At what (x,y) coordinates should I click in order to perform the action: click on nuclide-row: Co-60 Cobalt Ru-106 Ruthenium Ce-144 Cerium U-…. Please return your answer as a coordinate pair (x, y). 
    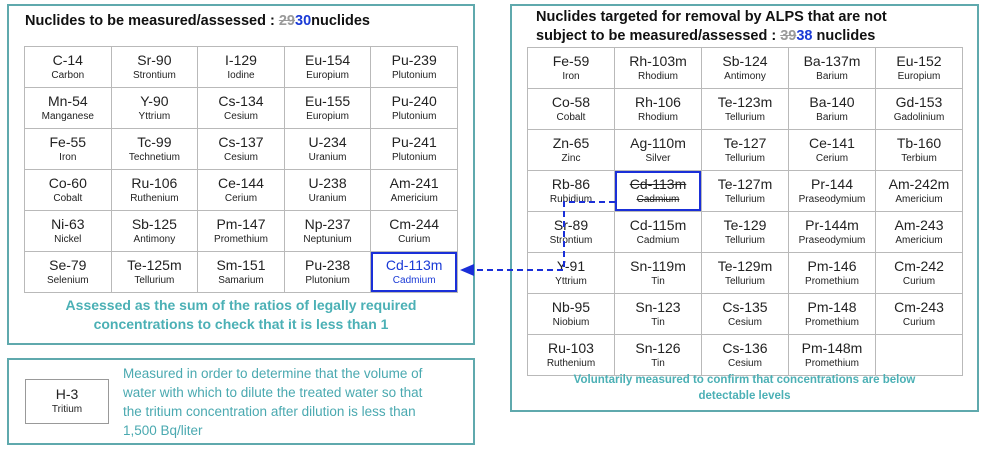
    Looking at the image, I should click on (241, 190).